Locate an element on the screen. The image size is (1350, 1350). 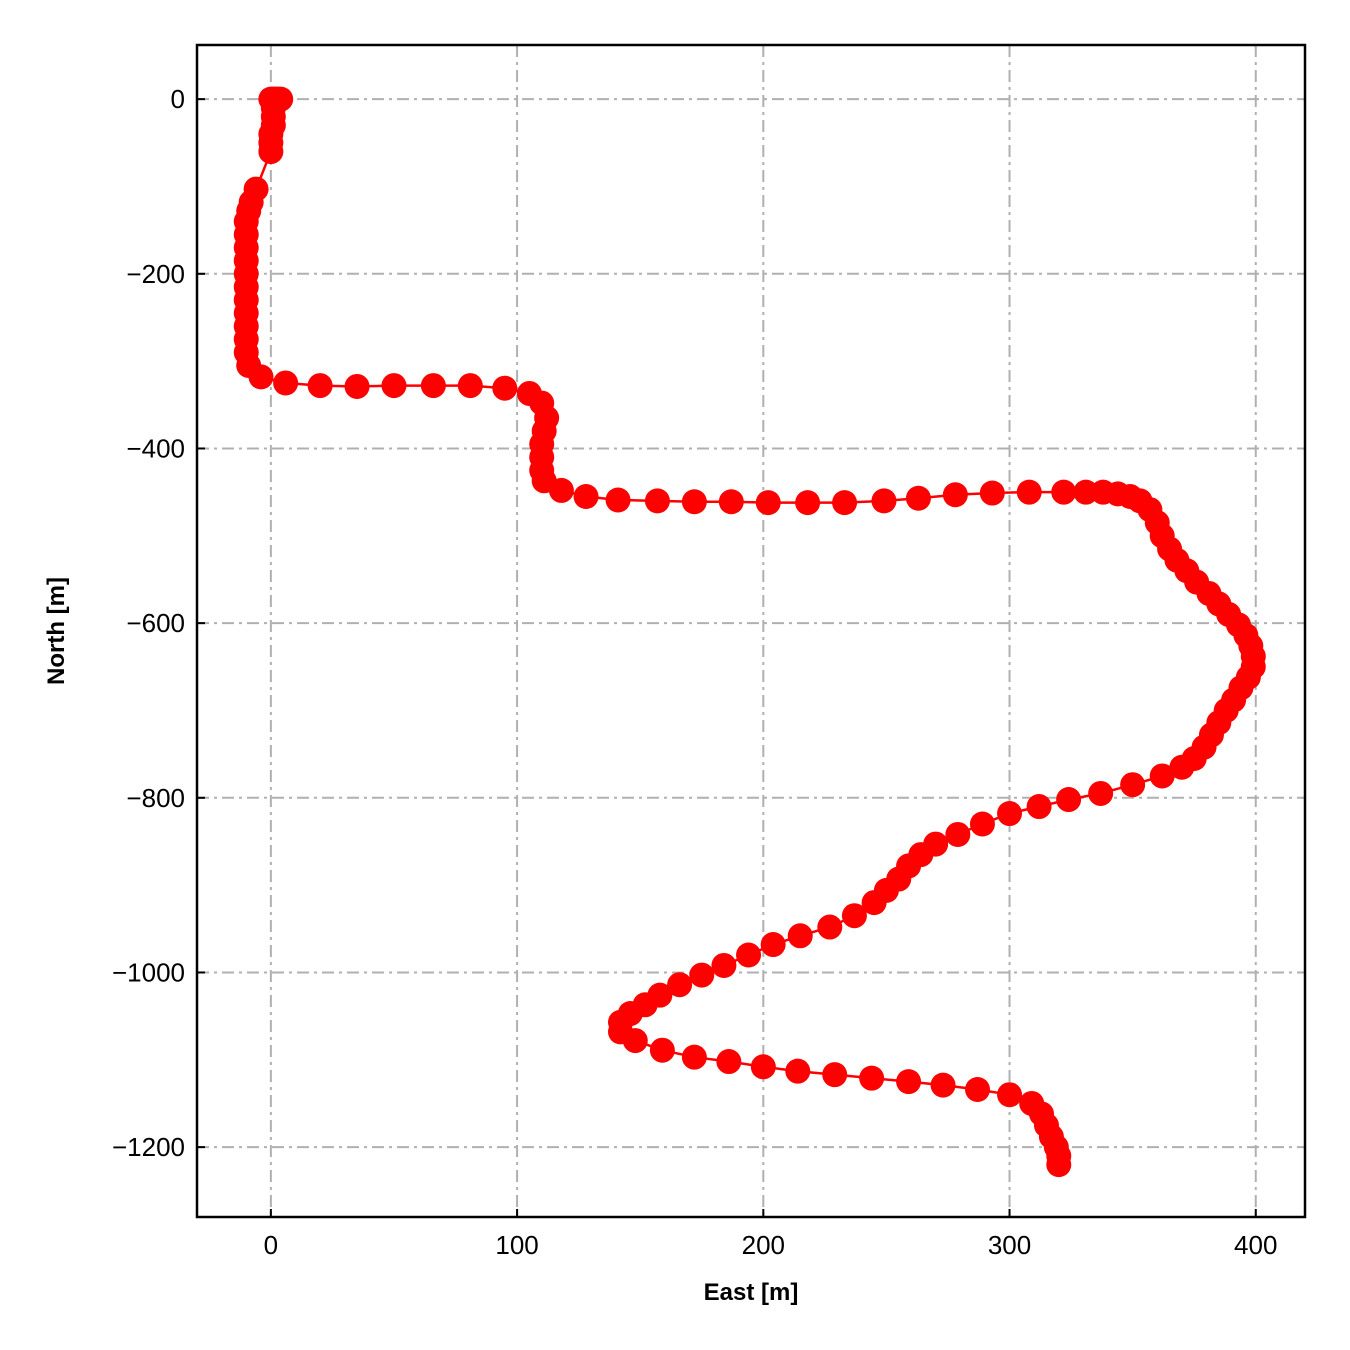
x-axis-label: East [m] is located at coordinates (751, 1292).